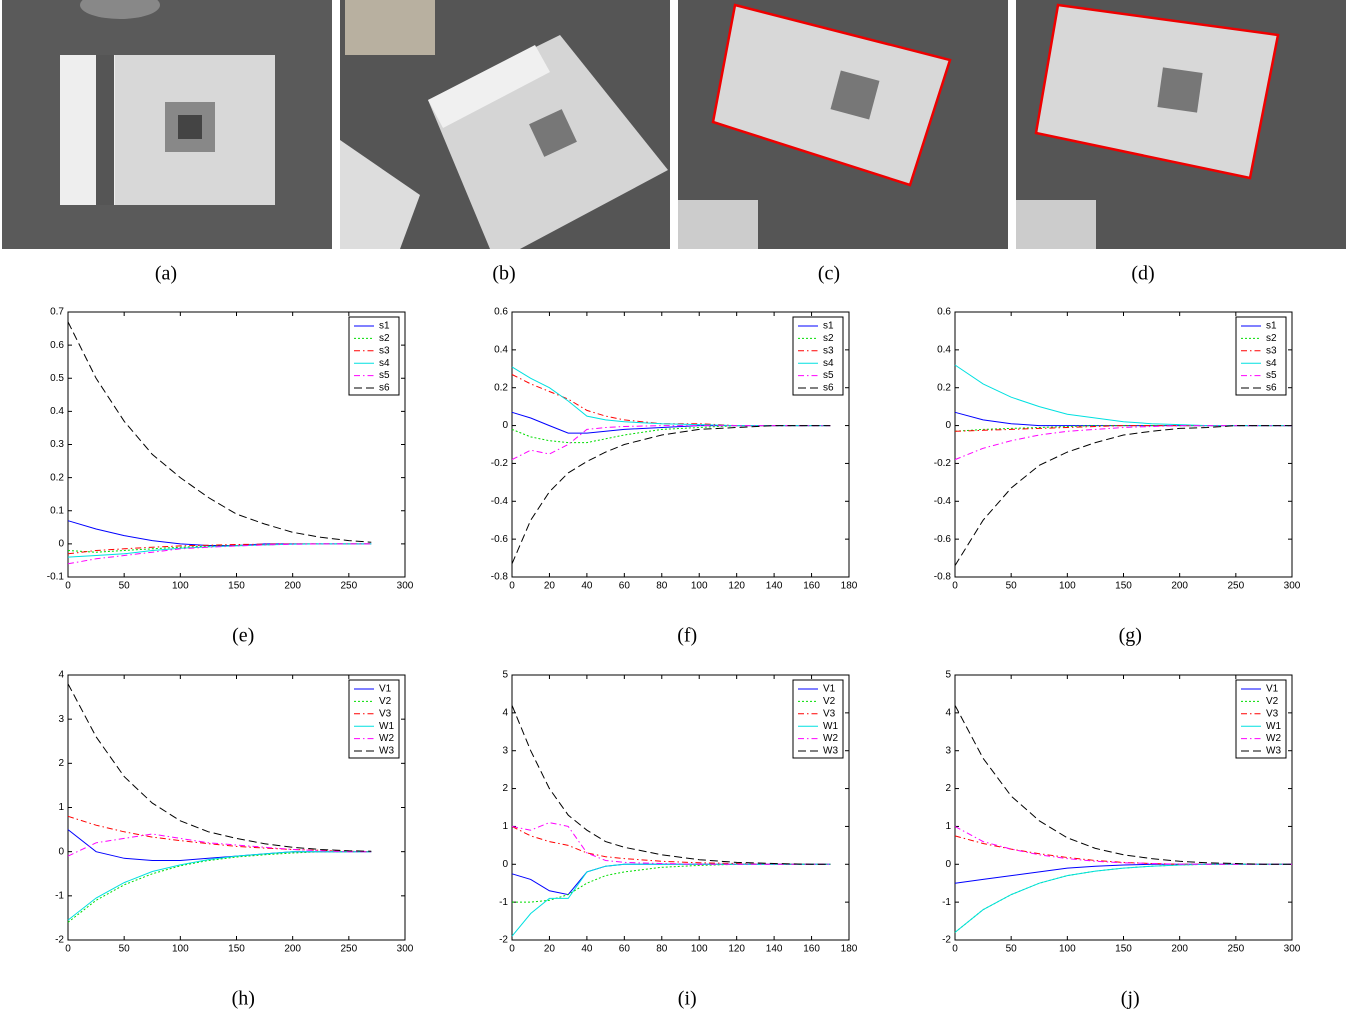  Describe the element at coordinates (736, 949) in the screenshot. I see `x-tick-label: 120` at that location.